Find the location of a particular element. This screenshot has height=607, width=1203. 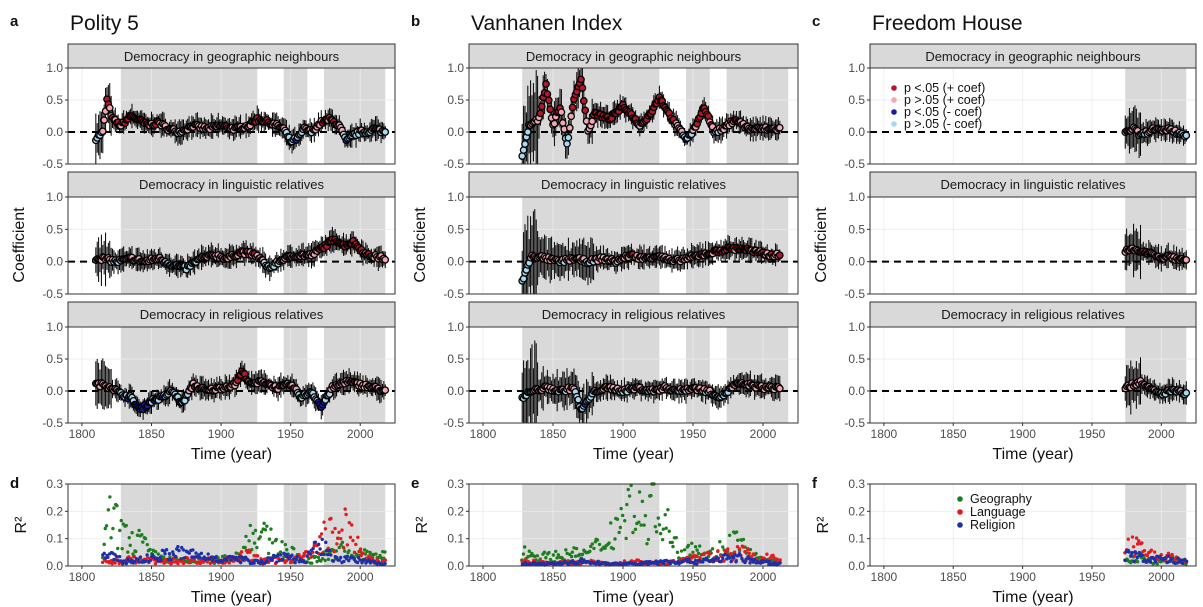

shaded-period is located at coordinates (1155, 116).